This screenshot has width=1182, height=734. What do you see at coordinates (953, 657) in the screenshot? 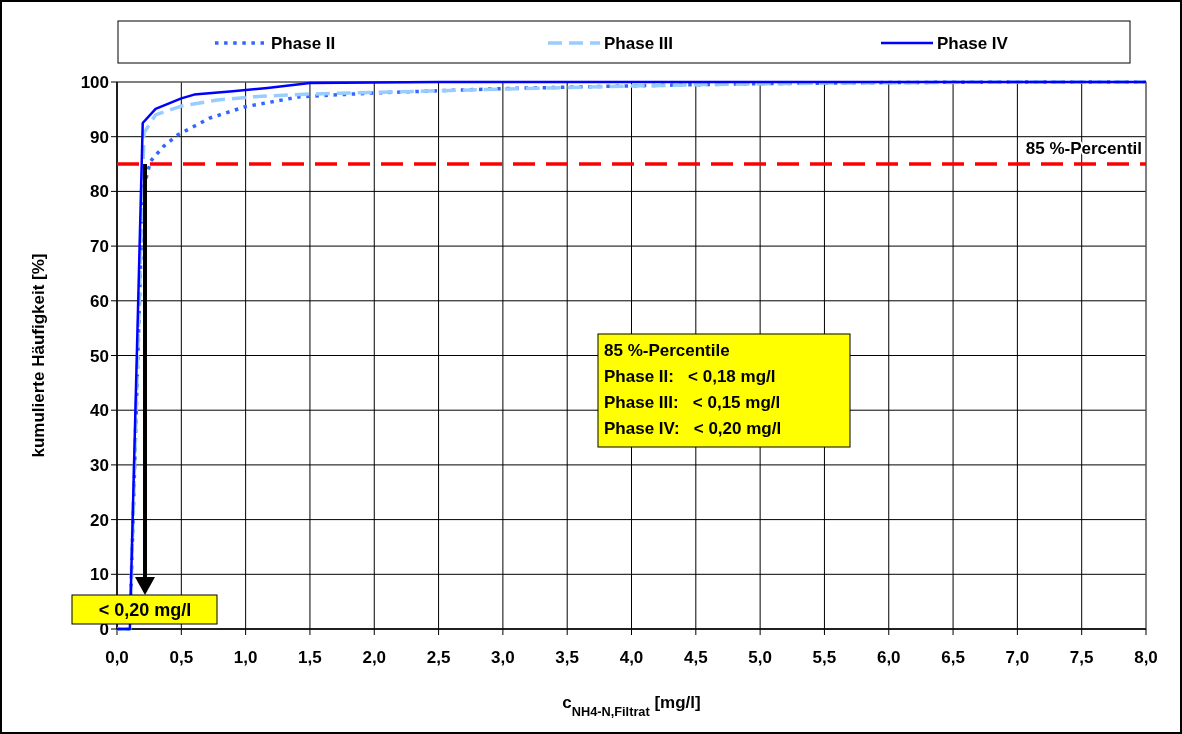
I see `x-tick-label: 6,5` at bounding box center [953, 657].